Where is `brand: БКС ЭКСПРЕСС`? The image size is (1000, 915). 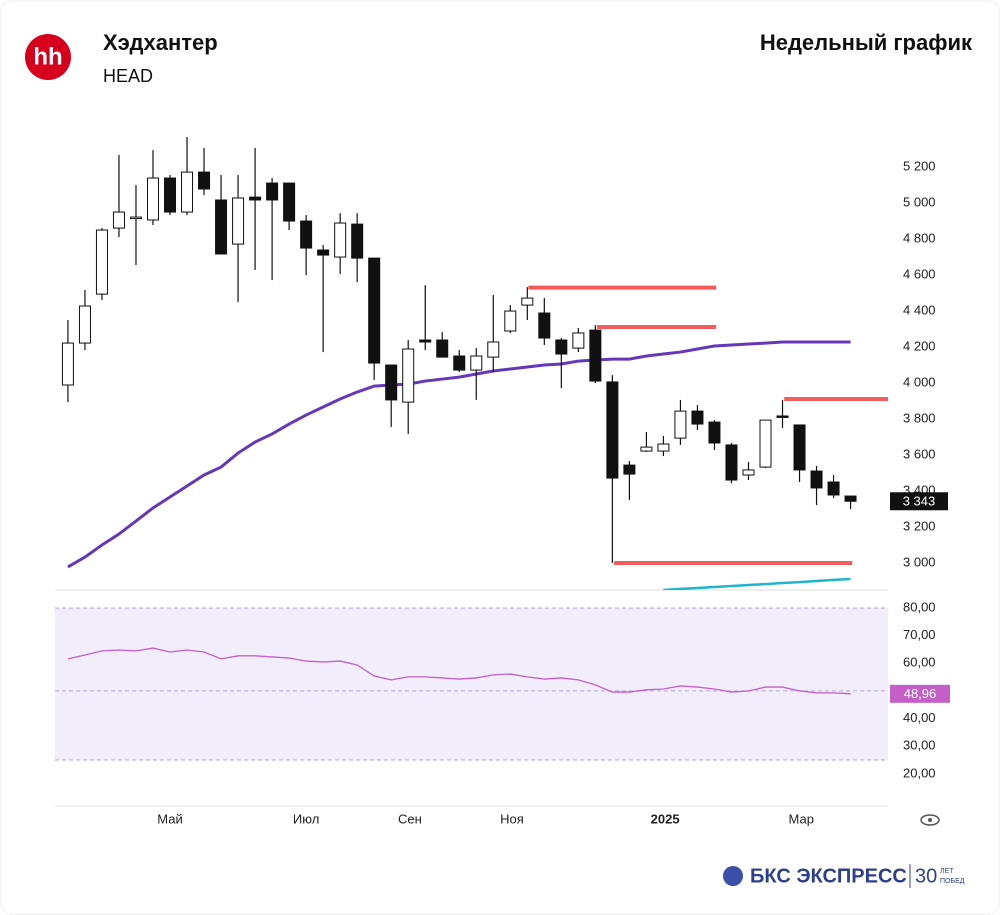 brand: БКС ЭКСПРЕСС is located at coordinates (828, 876).